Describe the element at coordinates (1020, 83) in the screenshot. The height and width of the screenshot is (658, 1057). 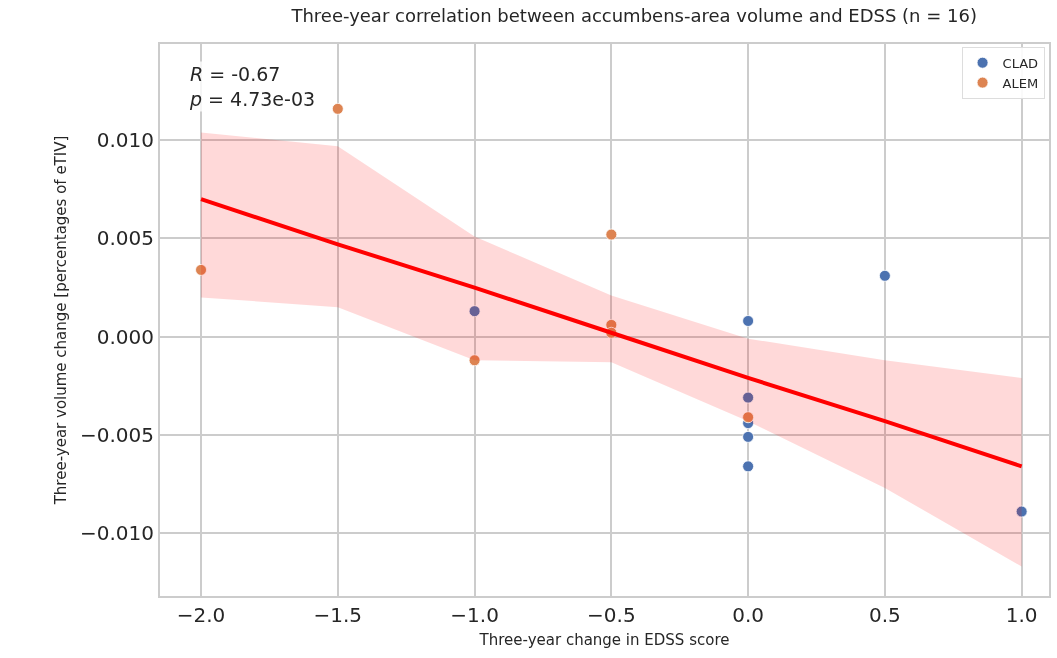
I see `legend-label: ALEM` at that location.